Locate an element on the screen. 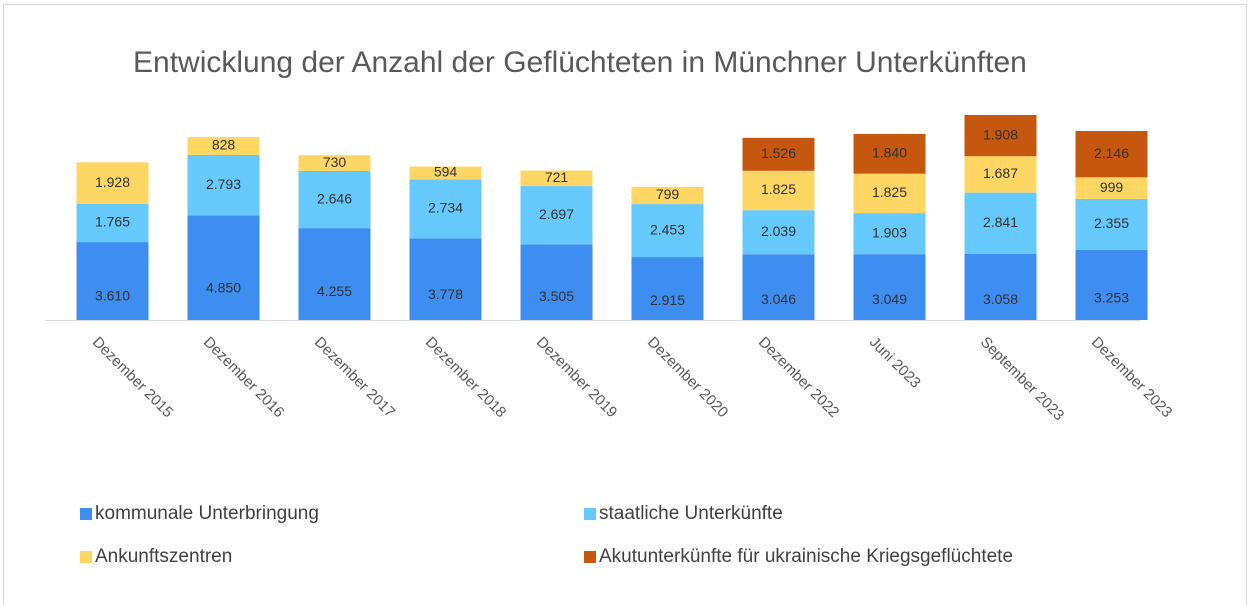 This screenshot has width=1251, height=605. legend-label: staatliche Unterkünfte is located at coordinates (691, 513).